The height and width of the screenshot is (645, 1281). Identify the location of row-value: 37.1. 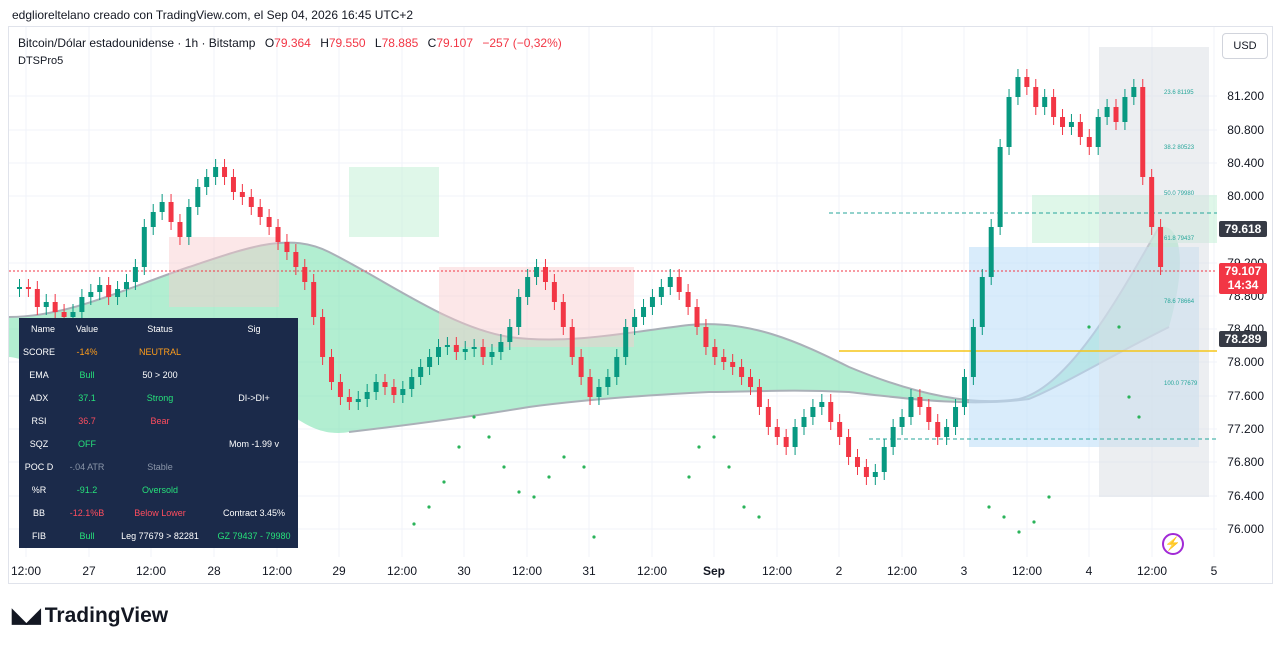
(87, 398).